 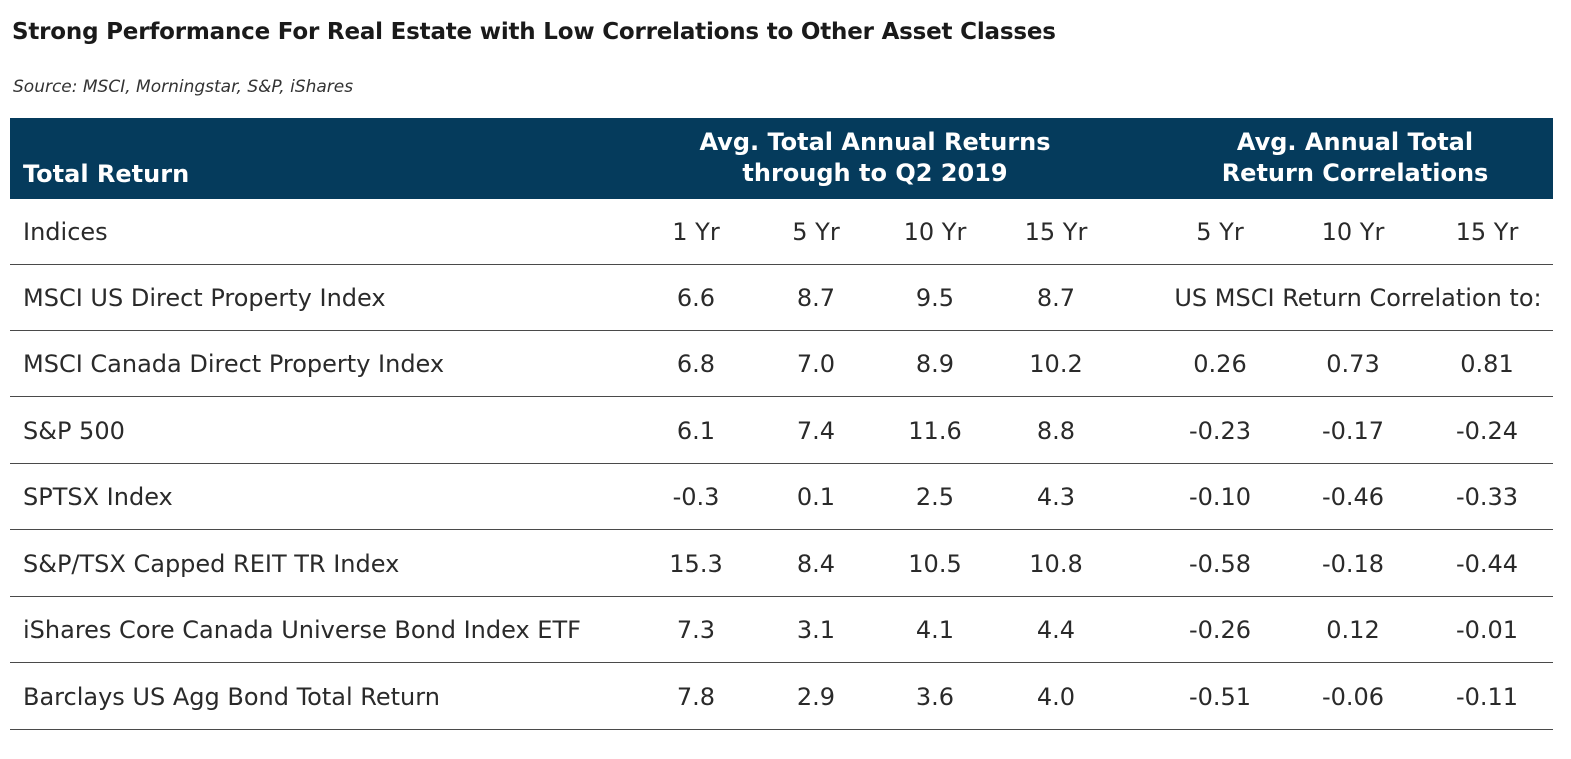 I want to click on row-label: S&P 500, so click(x=74, y=431).